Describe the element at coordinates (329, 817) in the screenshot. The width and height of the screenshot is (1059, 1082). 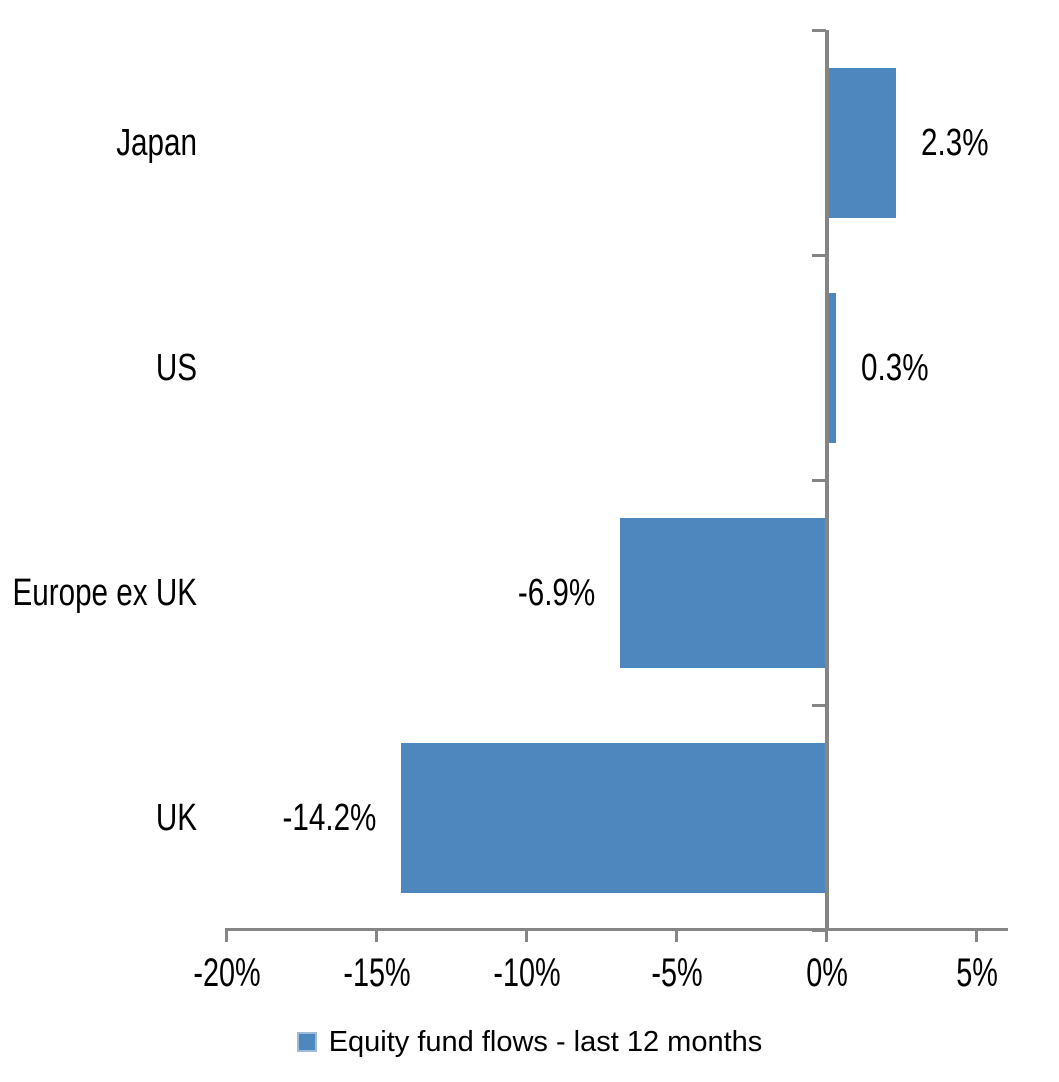
I see `data-label-uk: -14.2%` at that location.